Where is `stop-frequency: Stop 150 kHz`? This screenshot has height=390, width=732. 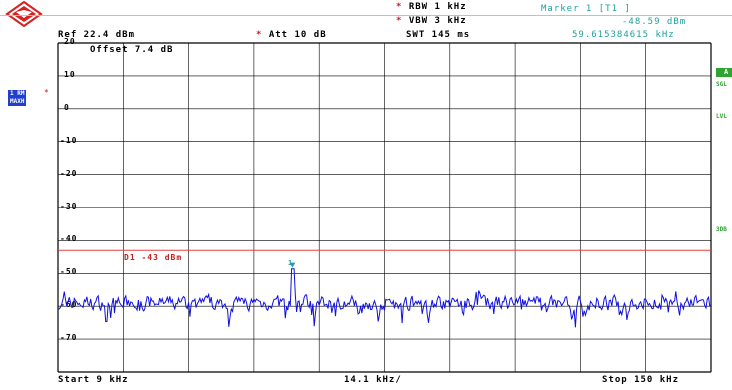
stop-frequency: Stop 150 kHz is located at coordinates (641, 380).